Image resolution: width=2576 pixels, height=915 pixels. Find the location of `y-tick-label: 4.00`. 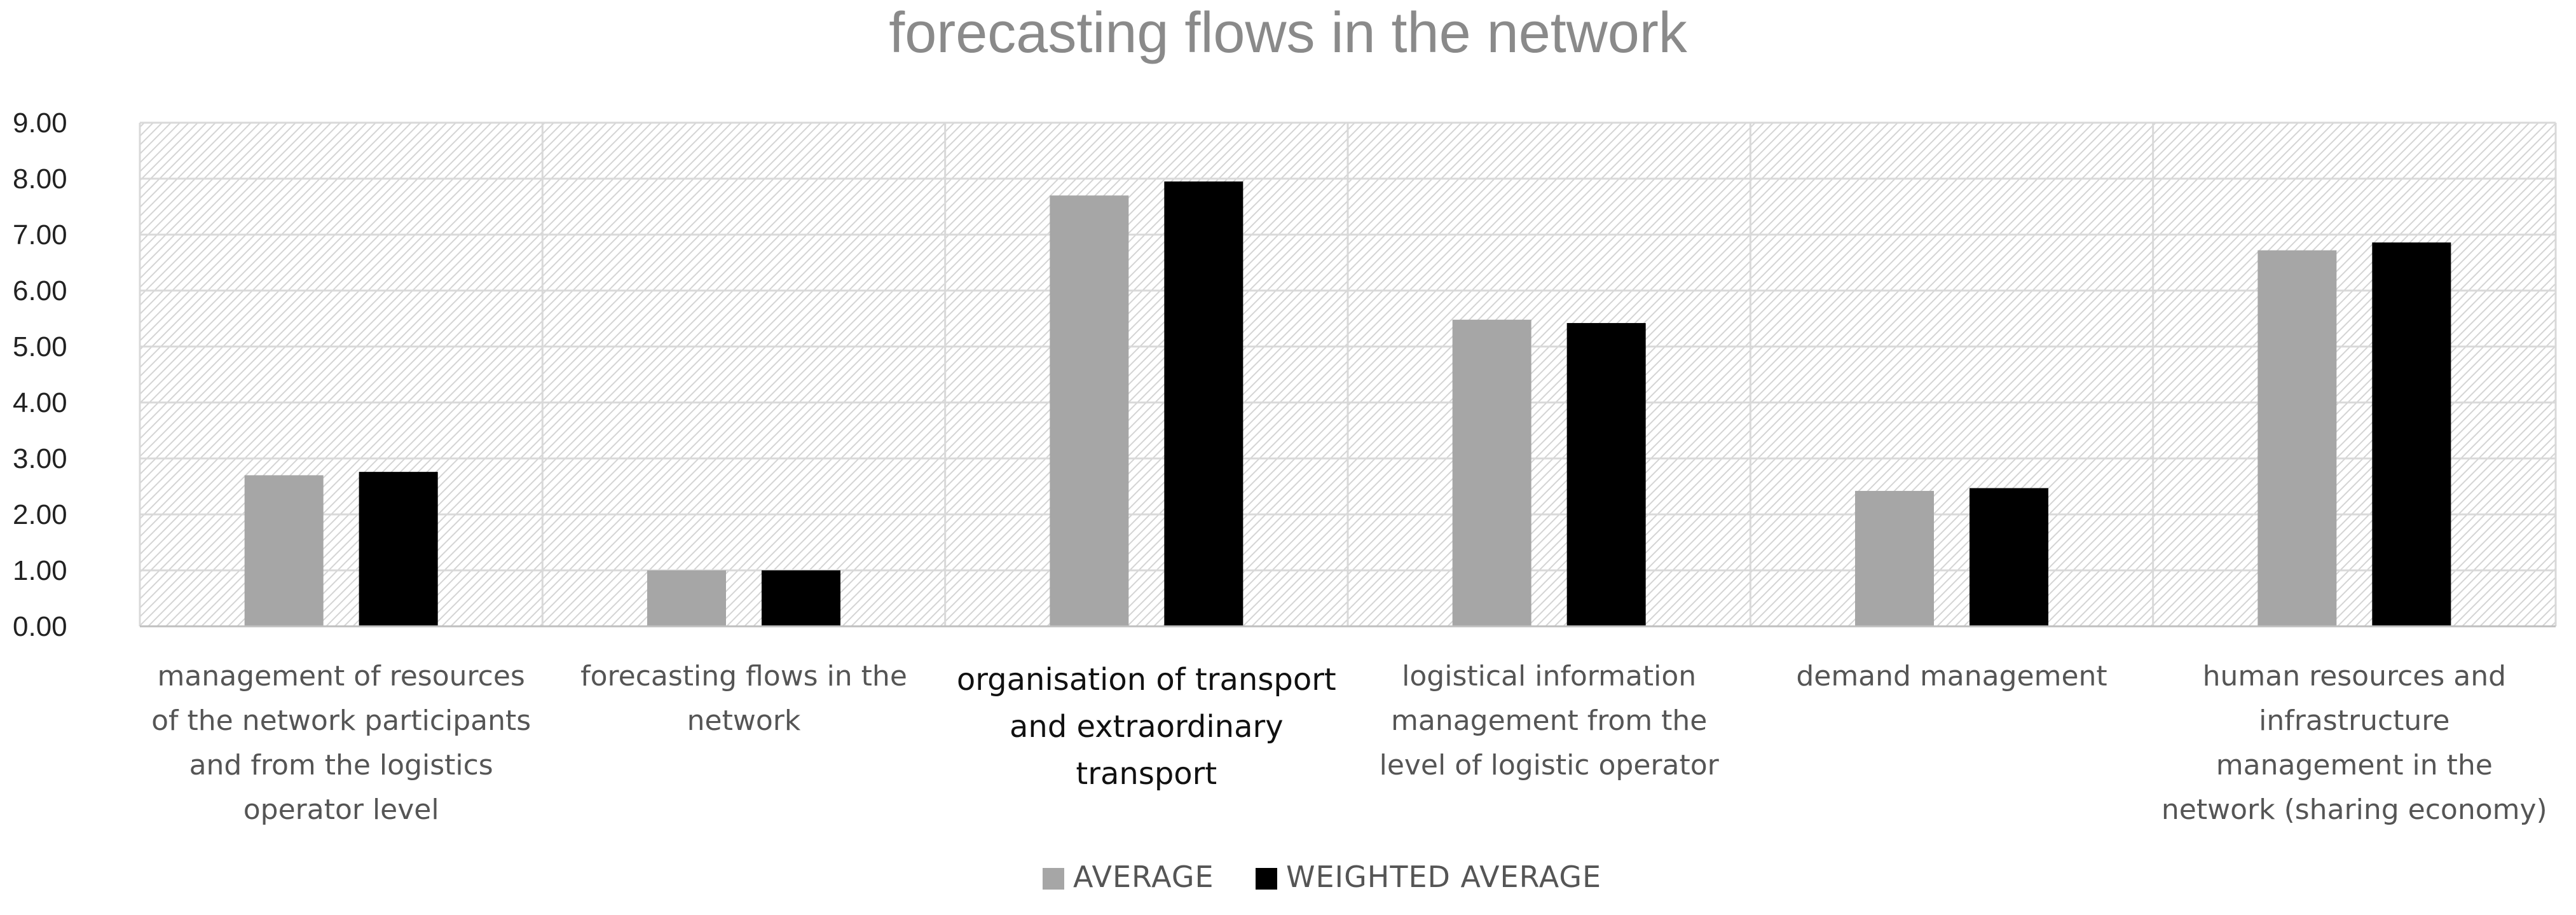

y-tick-label: 4.00 is located at coordinates (40, 402).